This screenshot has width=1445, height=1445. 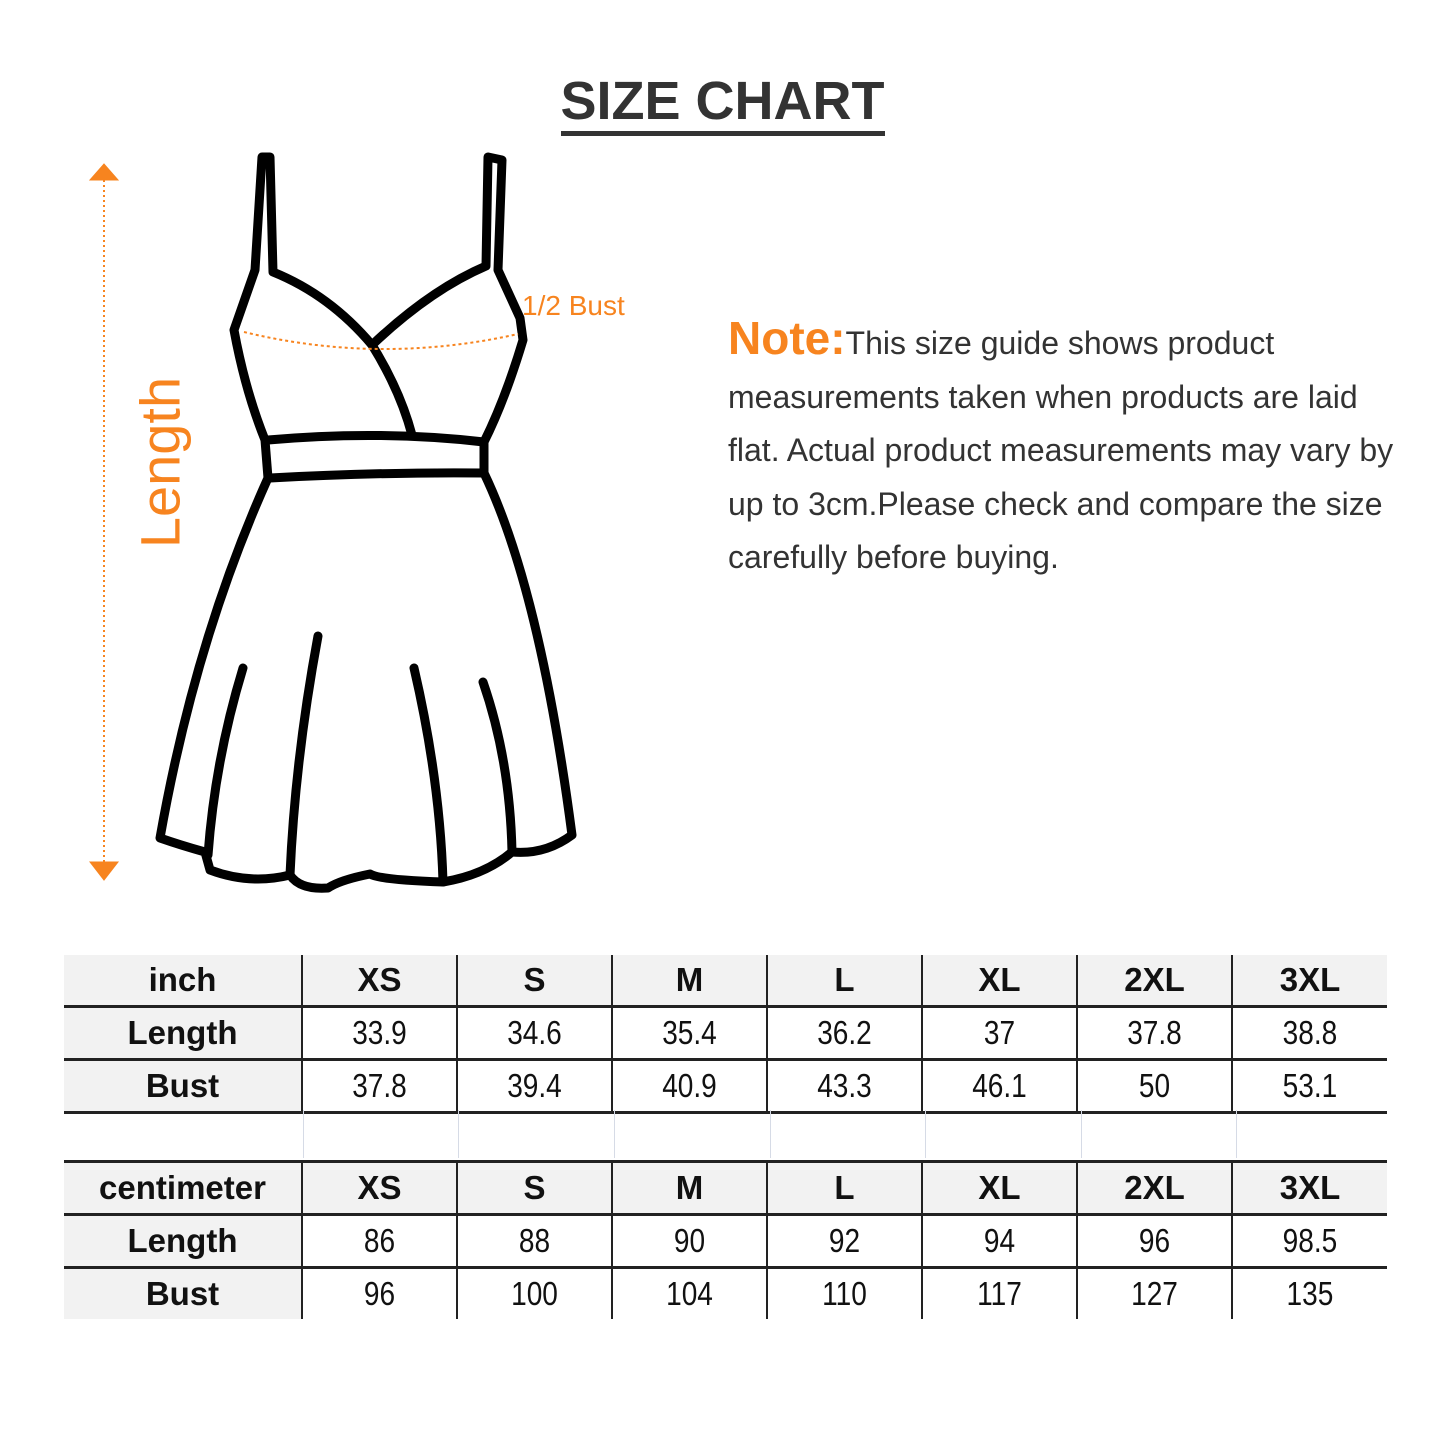 What do you see at coordinates (381, 341) in the screenshot?
I see `bust-arrow` at bounding box center [381, 341].